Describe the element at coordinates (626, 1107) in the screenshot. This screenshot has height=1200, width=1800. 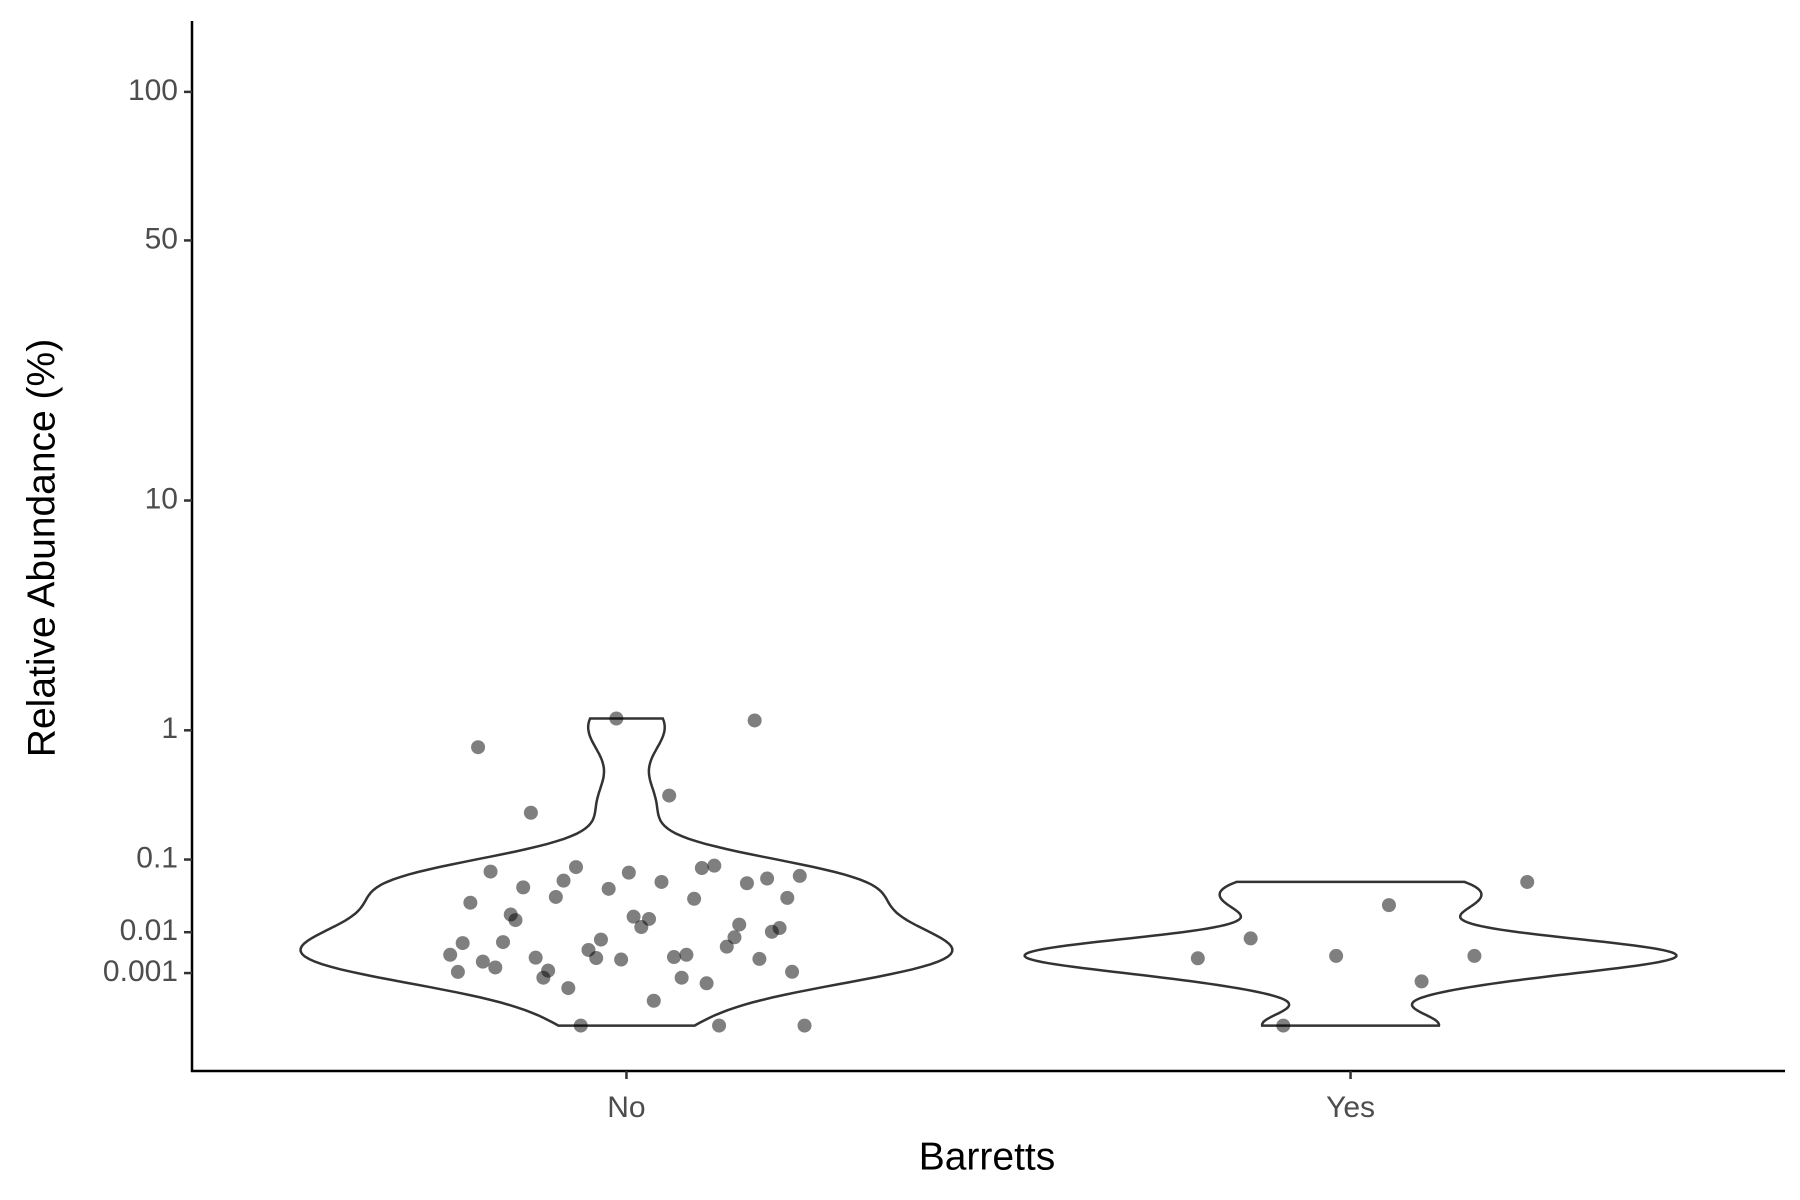
I see `x-tick-label: No` at that location.